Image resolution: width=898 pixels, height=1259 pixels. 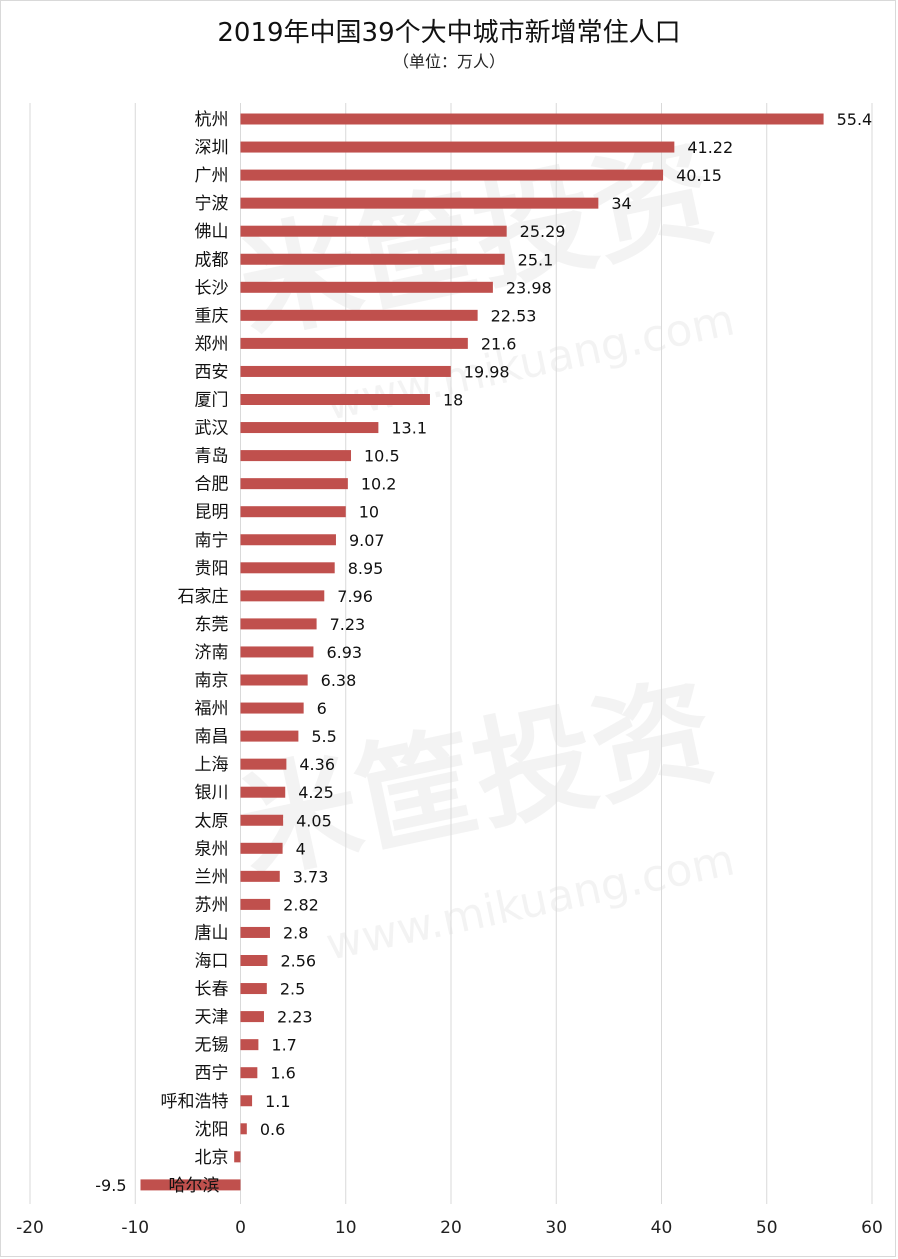 What do you see at coordinates (282, 1073) in the screenshot?
I see `value-label: 1.6` at bounding box center [282, 1073].